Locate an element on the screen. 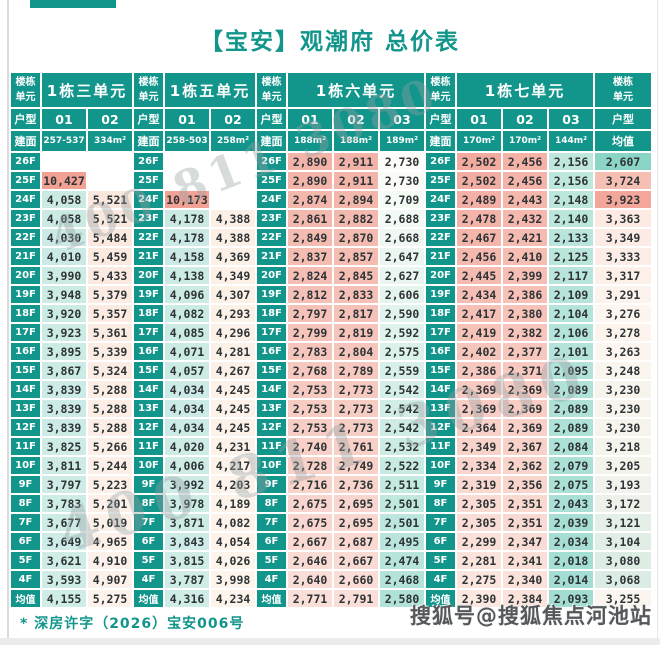 This screenshot has height=645, width=660. price-cell: 2,156 is located at coordinates (571, 161).